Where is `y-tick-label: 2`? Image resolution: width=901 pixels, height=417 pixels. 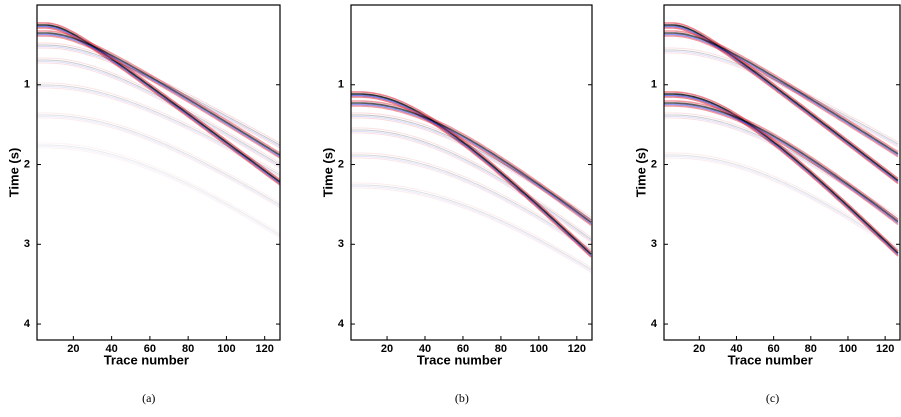 y-tick-label: 2 is located at coordinates (27, 164).